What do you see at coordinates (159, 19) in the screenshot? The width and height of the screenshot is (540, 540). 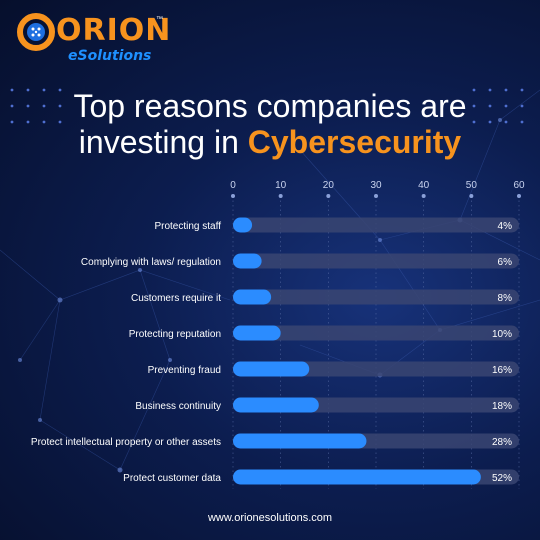 I see `trademark-symbol: ™` at bounding box center [159, 19].